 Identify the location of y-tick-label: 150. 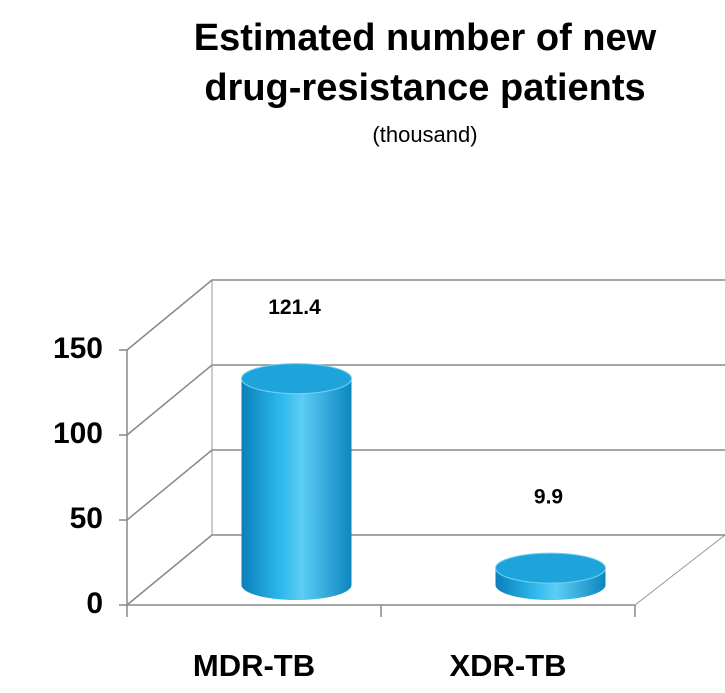
(78, 348).